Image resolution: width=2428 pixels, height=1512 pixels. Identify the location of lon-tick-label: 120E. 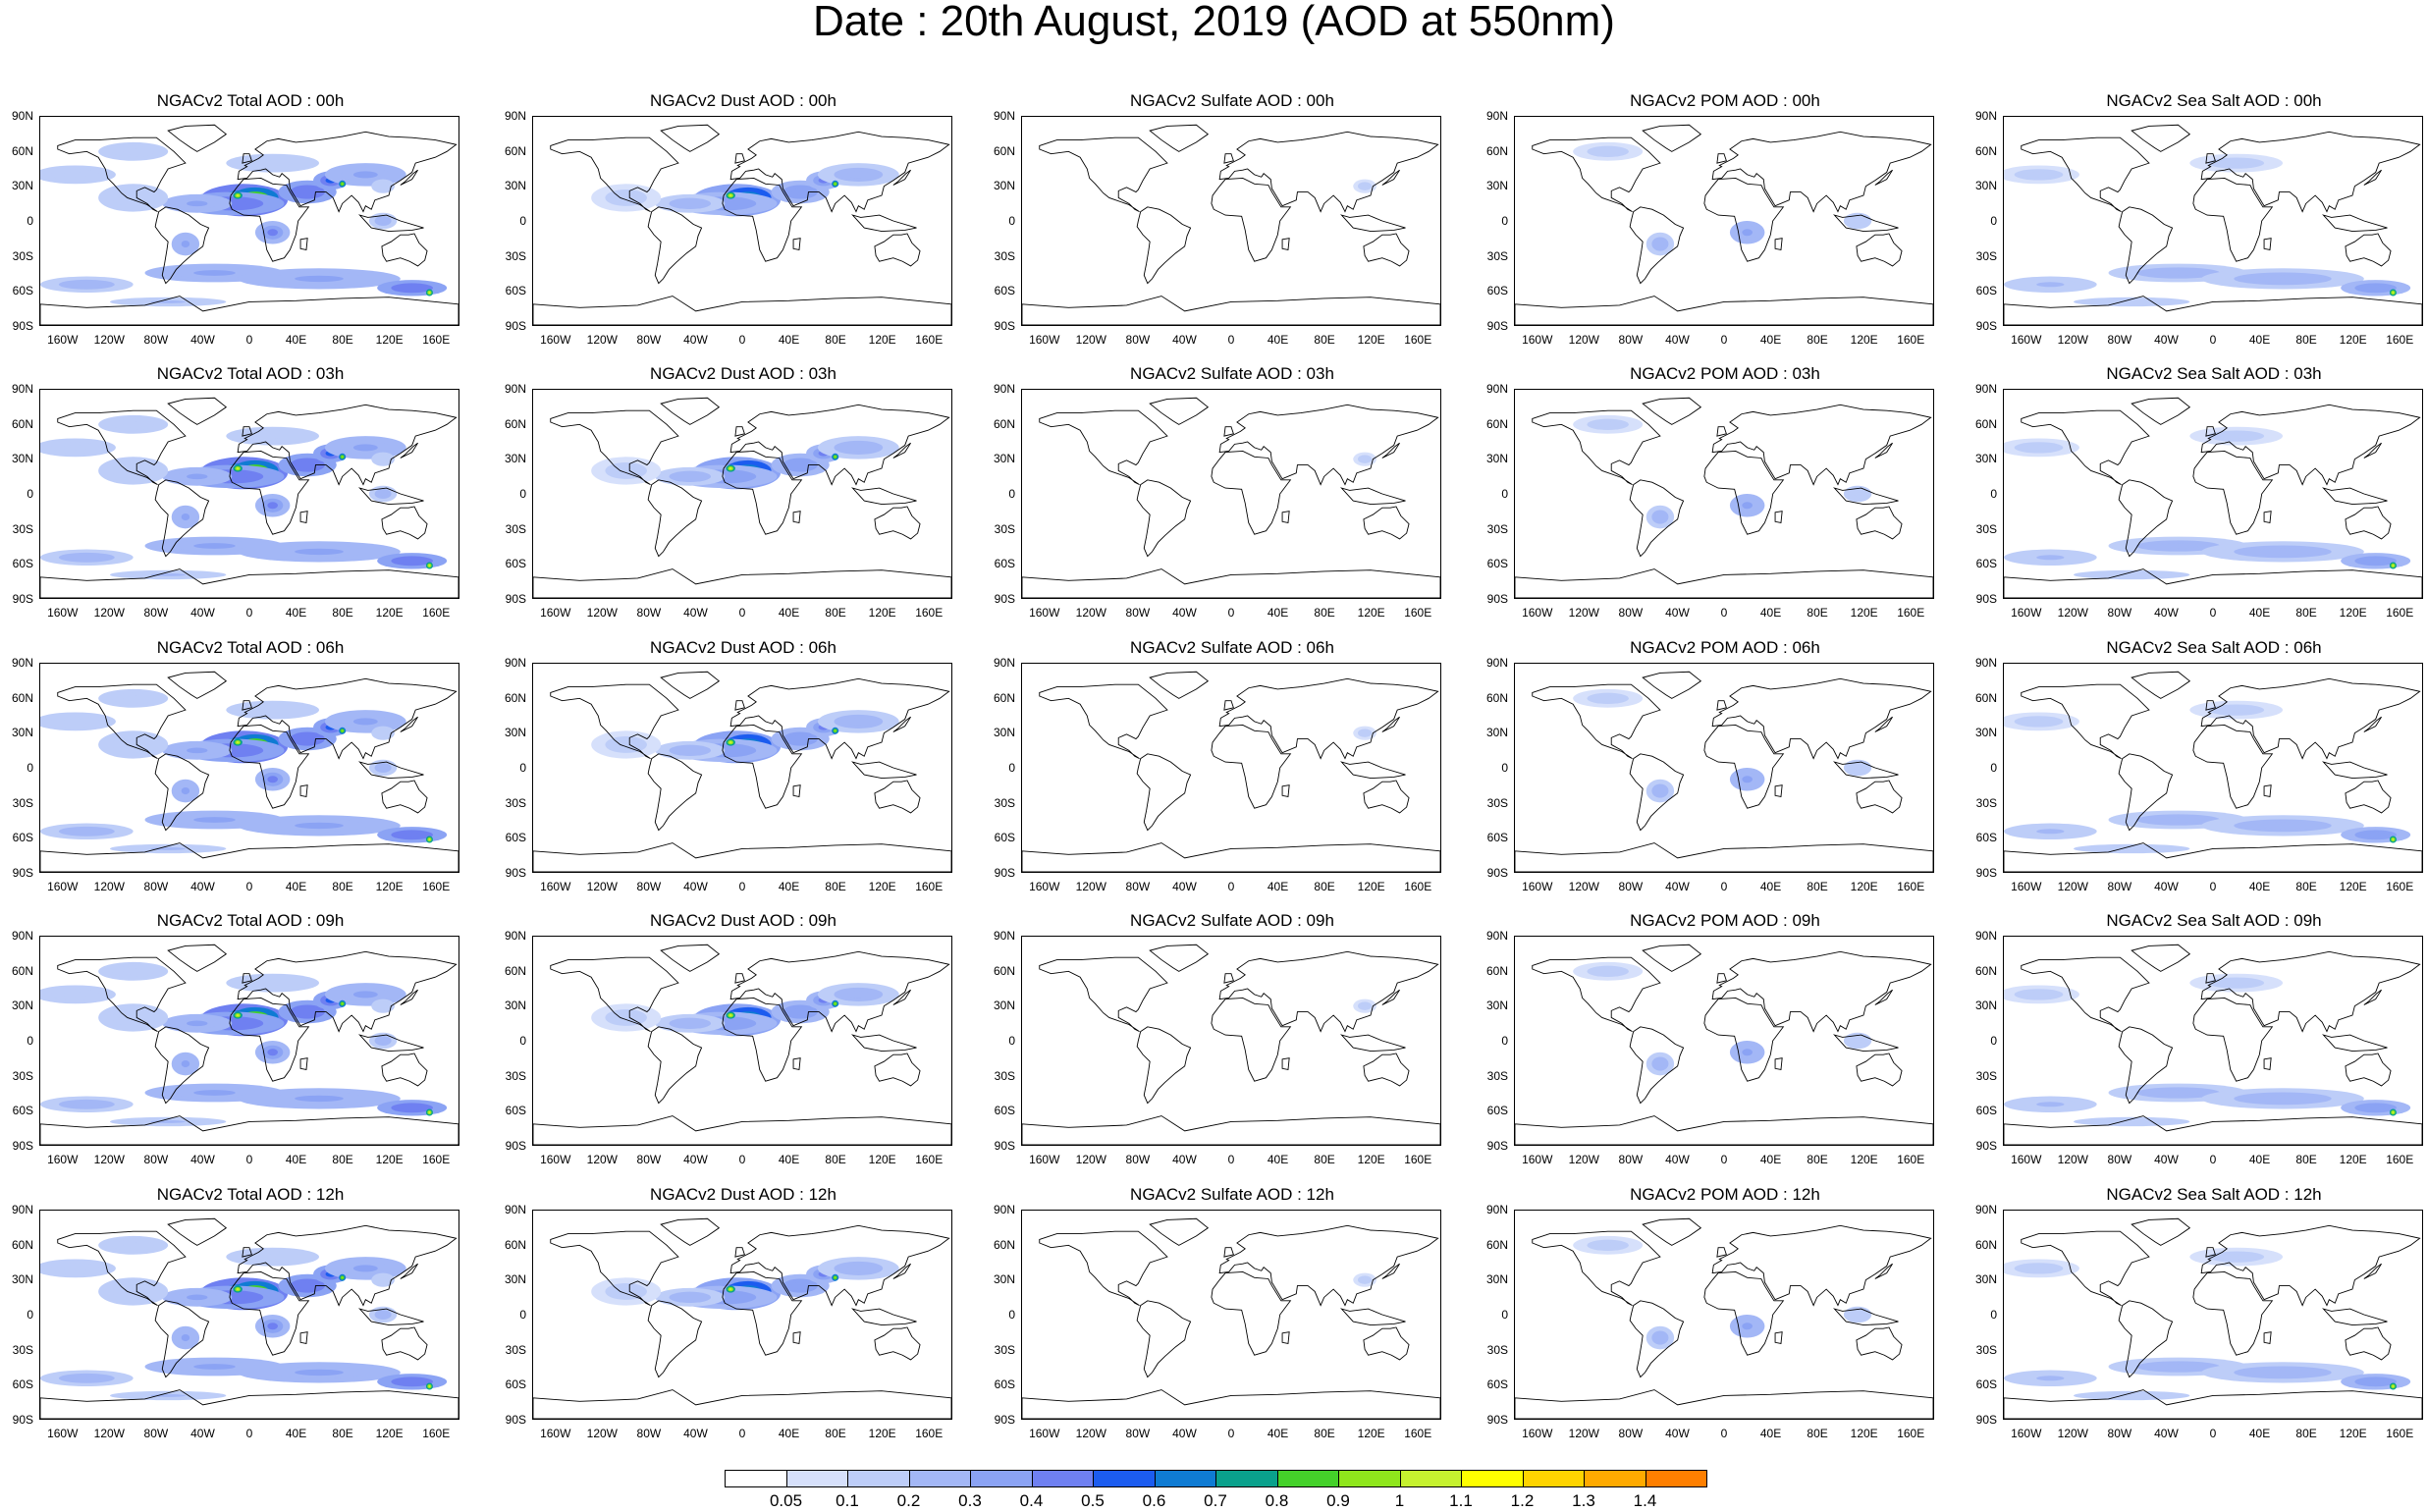
(390, 1160).